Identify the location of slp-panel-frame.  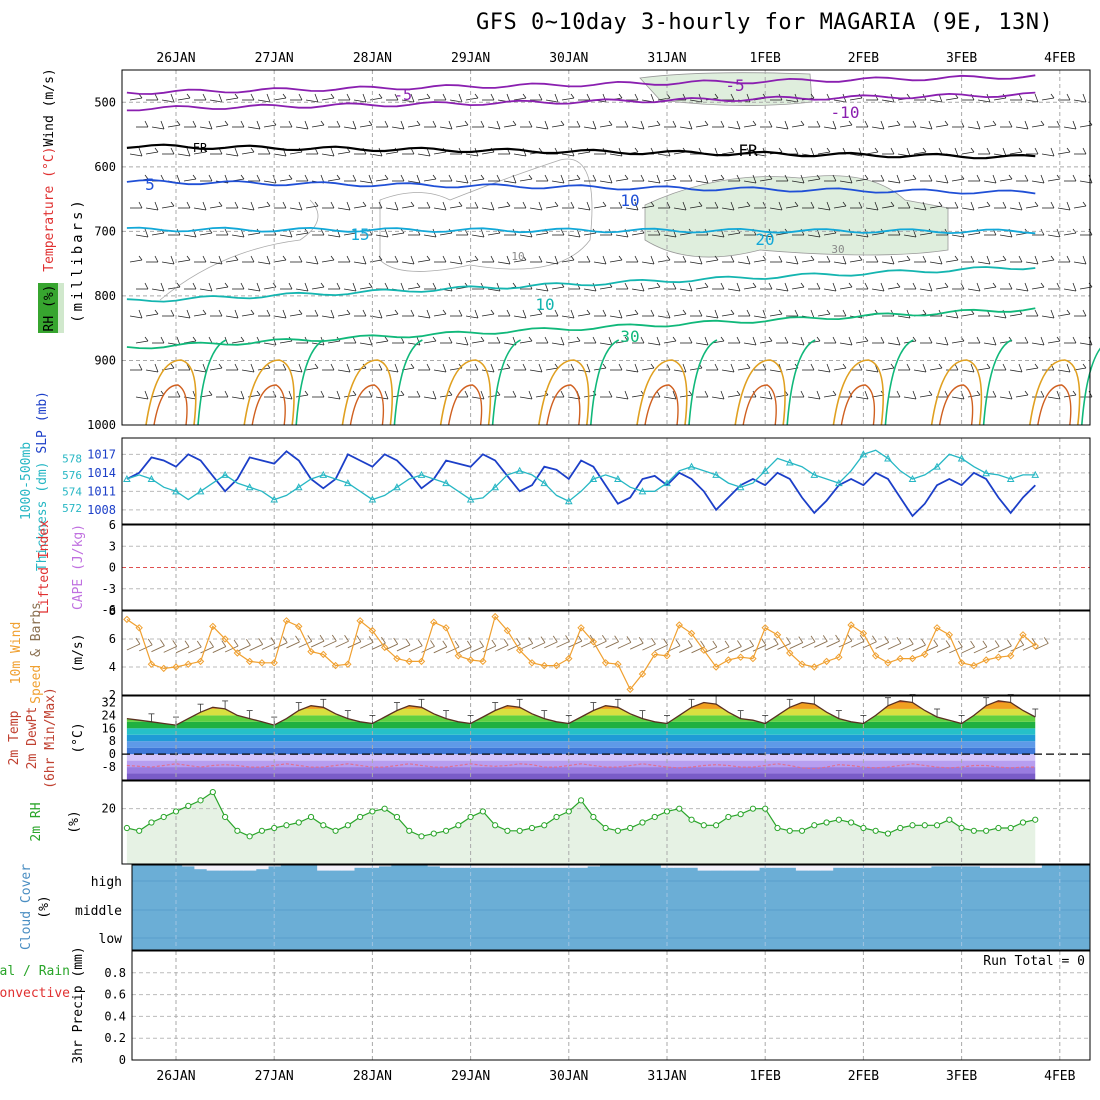
(606, 481).